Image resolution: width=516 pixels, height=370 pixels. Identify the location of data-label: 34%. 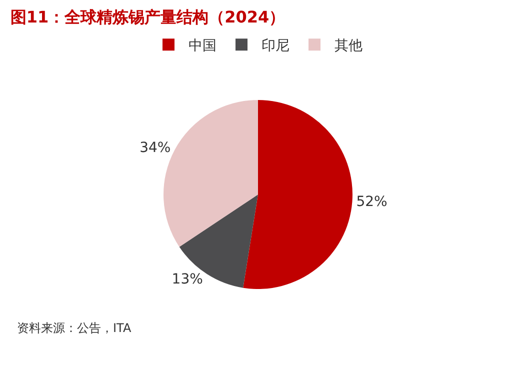
(155, 148).